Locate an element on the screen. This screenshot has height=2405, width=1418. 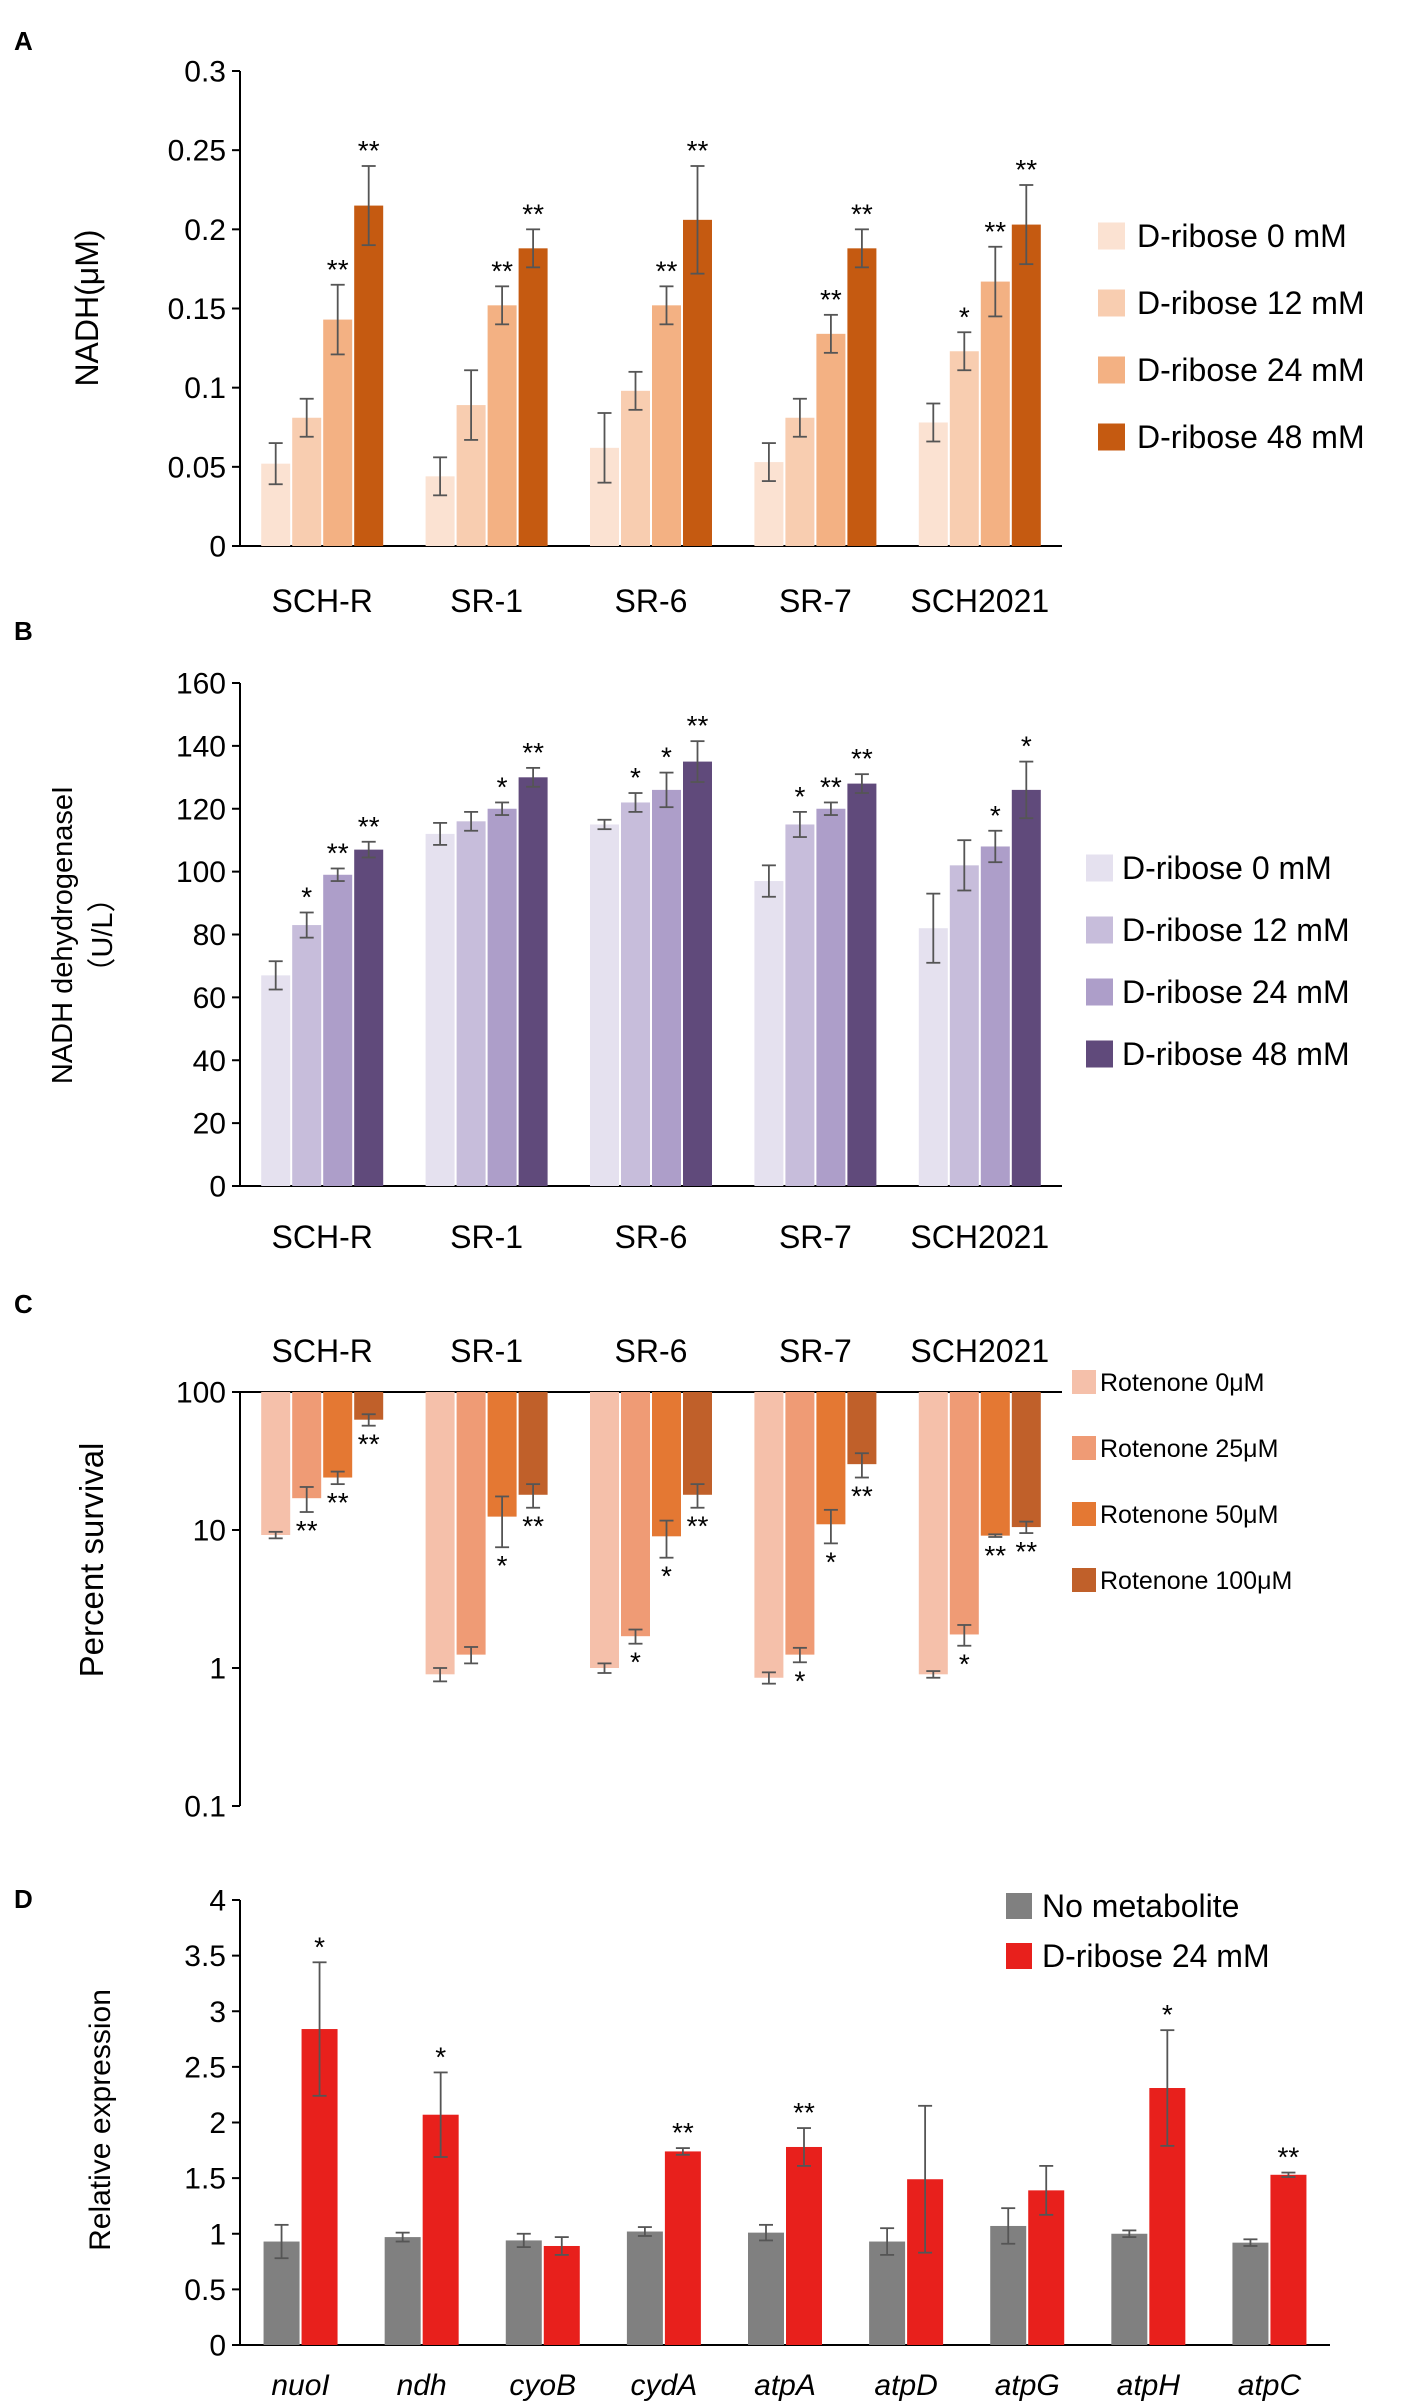
legend-label: D-ribose 12 mM is located at coordinates (1251, 303).